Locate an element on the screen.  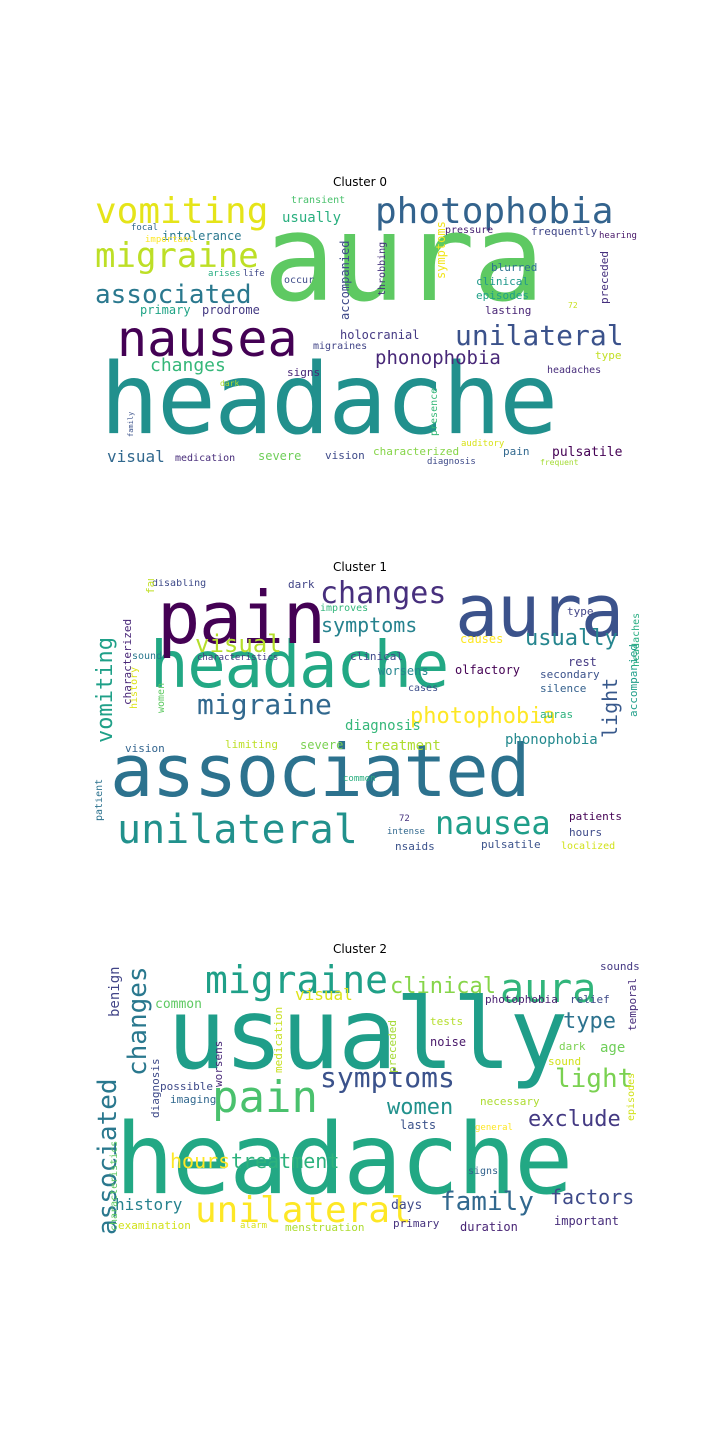
word: treatment is located at coordinates (403, 746).